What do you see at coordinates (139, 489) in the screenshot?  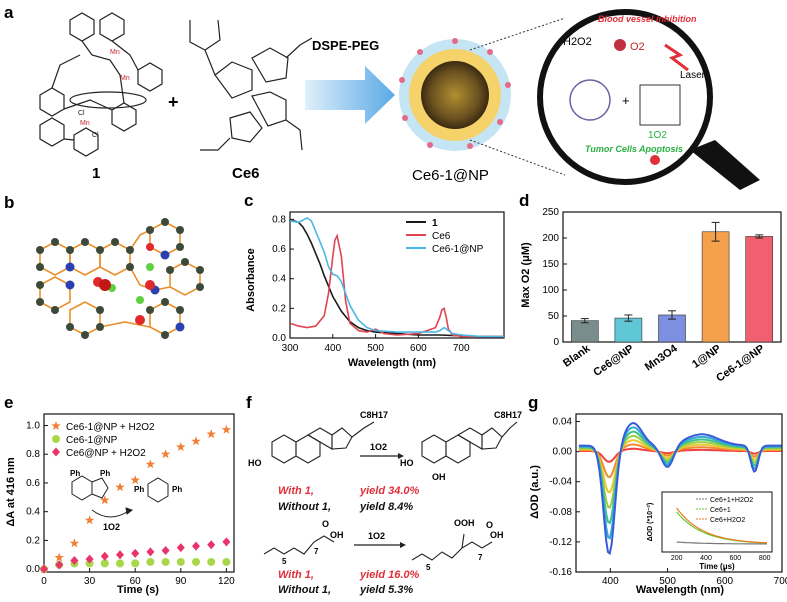 I see `ph-label-3: Ph` at bounding box center [139, 489].